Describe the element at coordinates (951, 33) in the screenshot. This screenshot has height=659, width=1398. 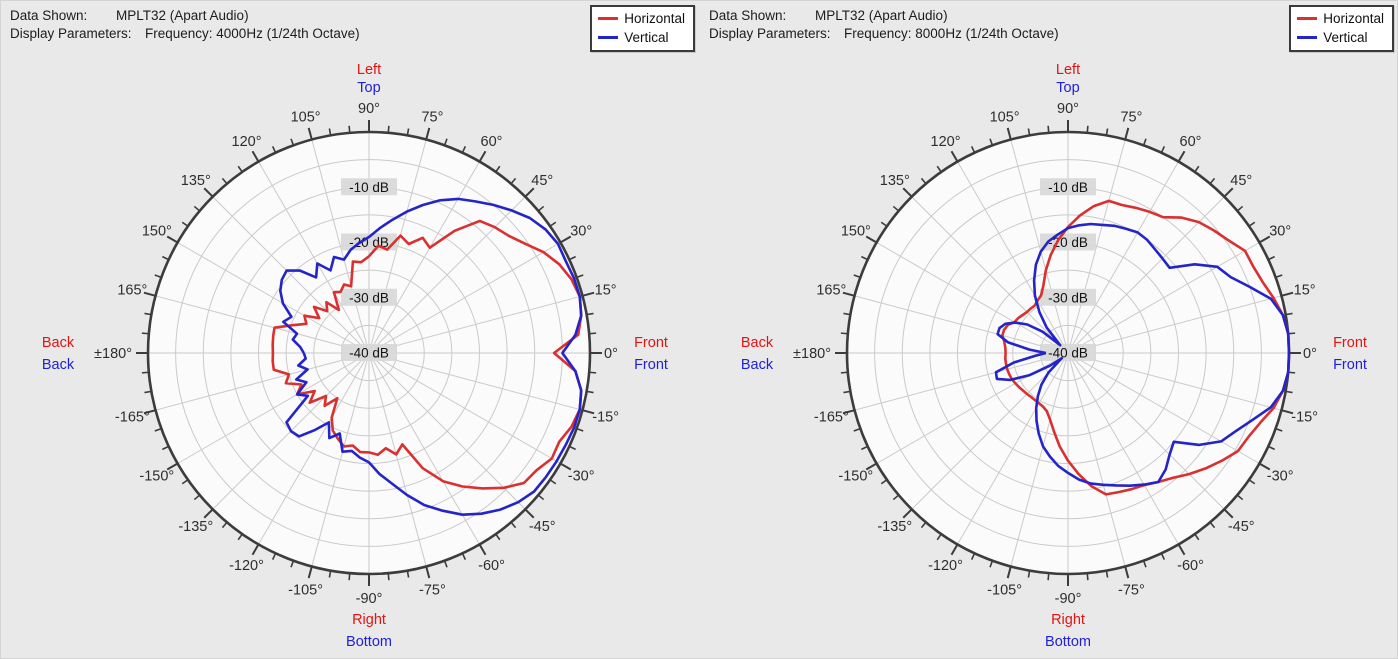
I see `display-parameters-value: Frequency: 8000Hz (1/24th Octave)` at that location.